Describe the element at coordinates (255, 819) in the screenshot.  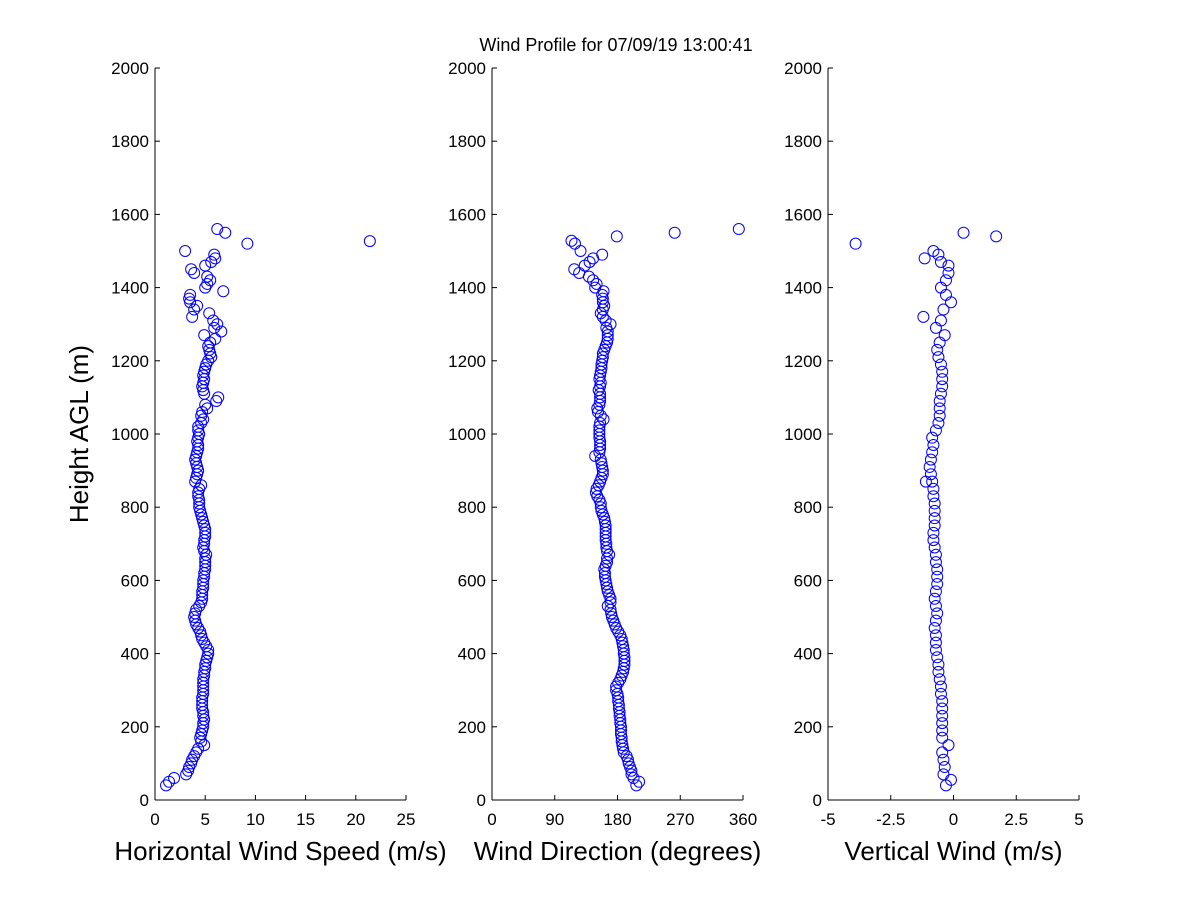
I see `x-tick-label: 10` at that location.